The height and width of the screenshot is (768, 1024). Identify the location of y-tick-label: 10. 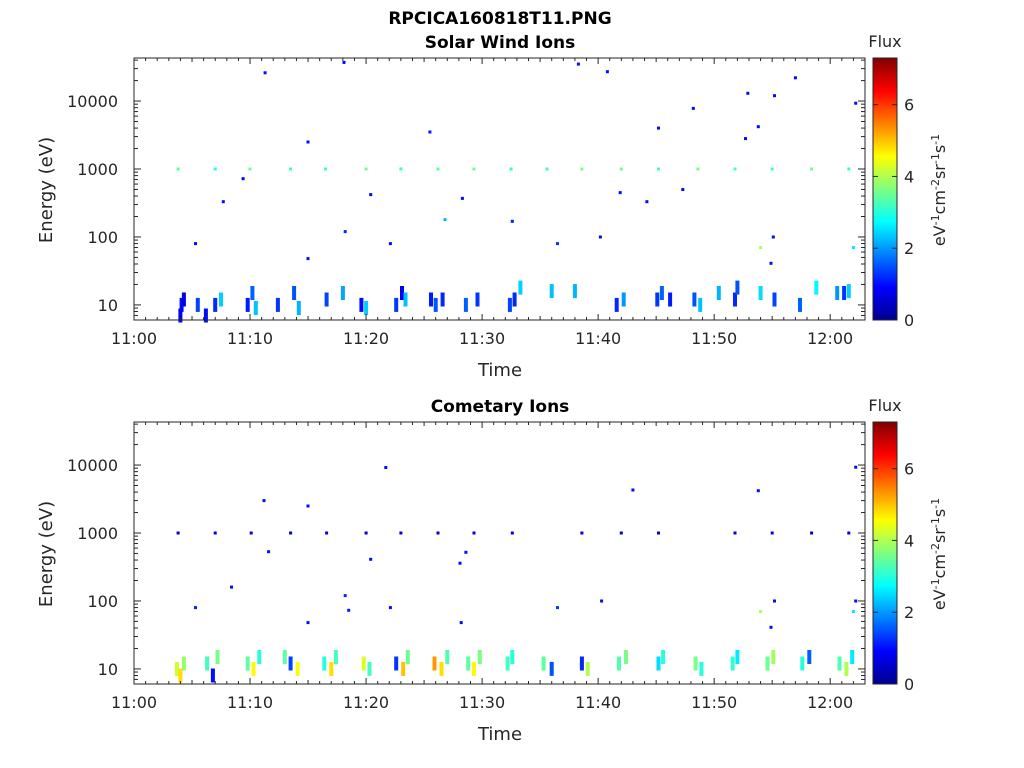
(108, 305).